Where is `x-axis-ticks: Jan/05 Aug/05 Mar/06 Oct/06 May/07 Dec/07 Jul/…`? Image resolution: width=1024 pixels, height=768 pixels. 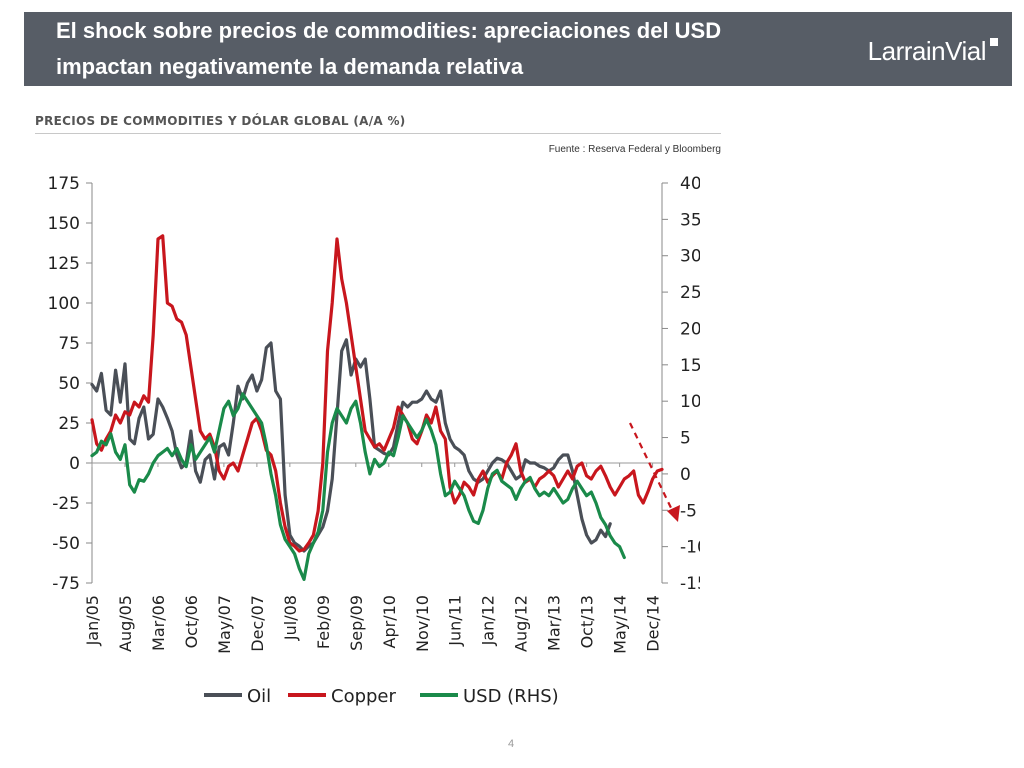 x-axis-ticks: Jan/05 Aug/05 Mar/06 Oct/06 May/07 Dec/07 Jul/… is located at coordinates (373, 624).